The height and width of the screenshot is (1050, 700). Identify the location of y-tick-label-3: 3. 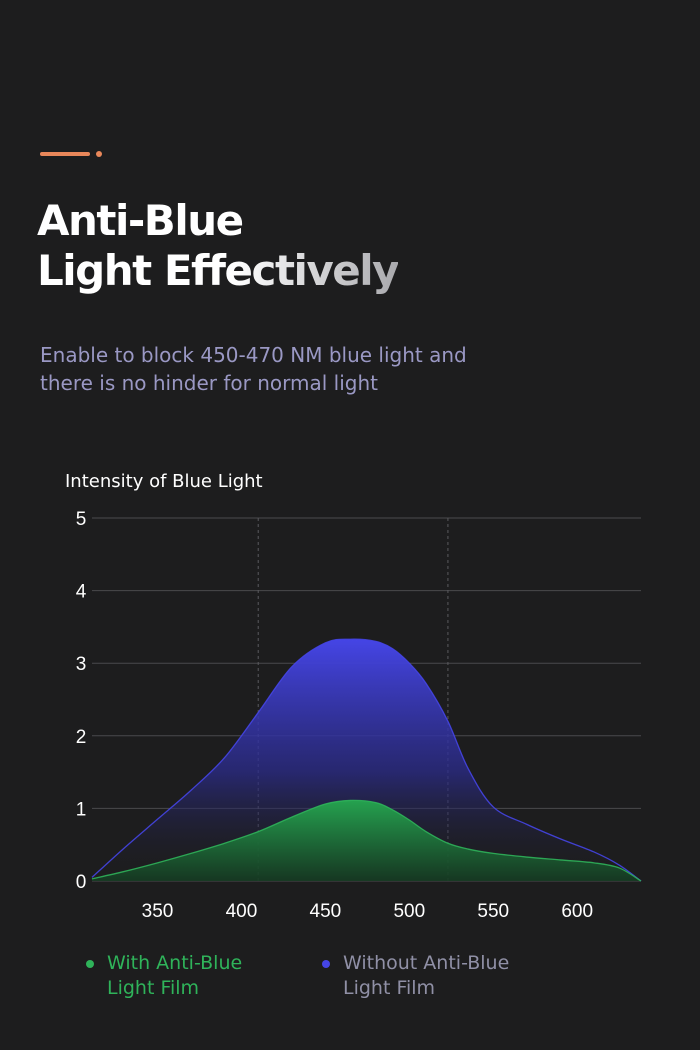
(81, 664).